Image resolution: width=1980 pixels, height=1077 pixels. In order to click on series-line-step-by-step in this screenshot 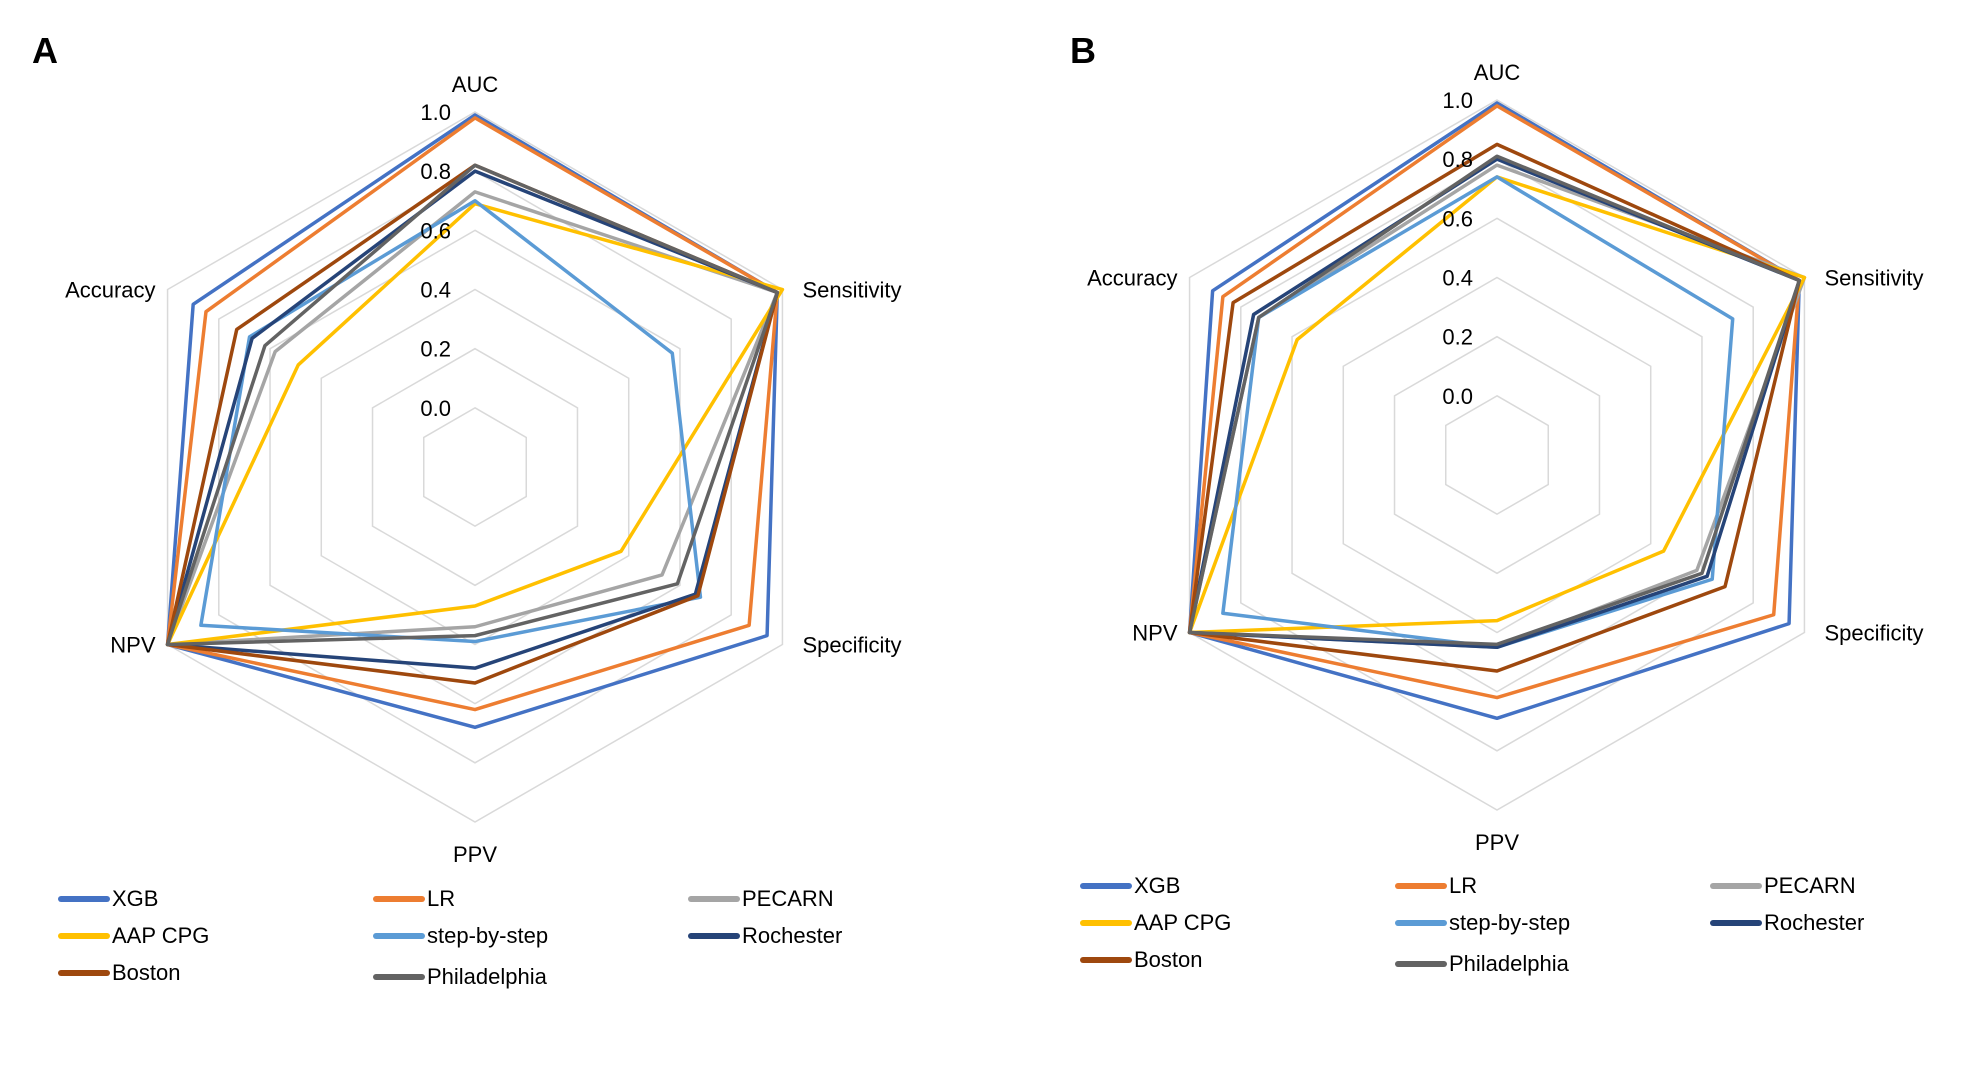, I will do `click(451, 421)`.